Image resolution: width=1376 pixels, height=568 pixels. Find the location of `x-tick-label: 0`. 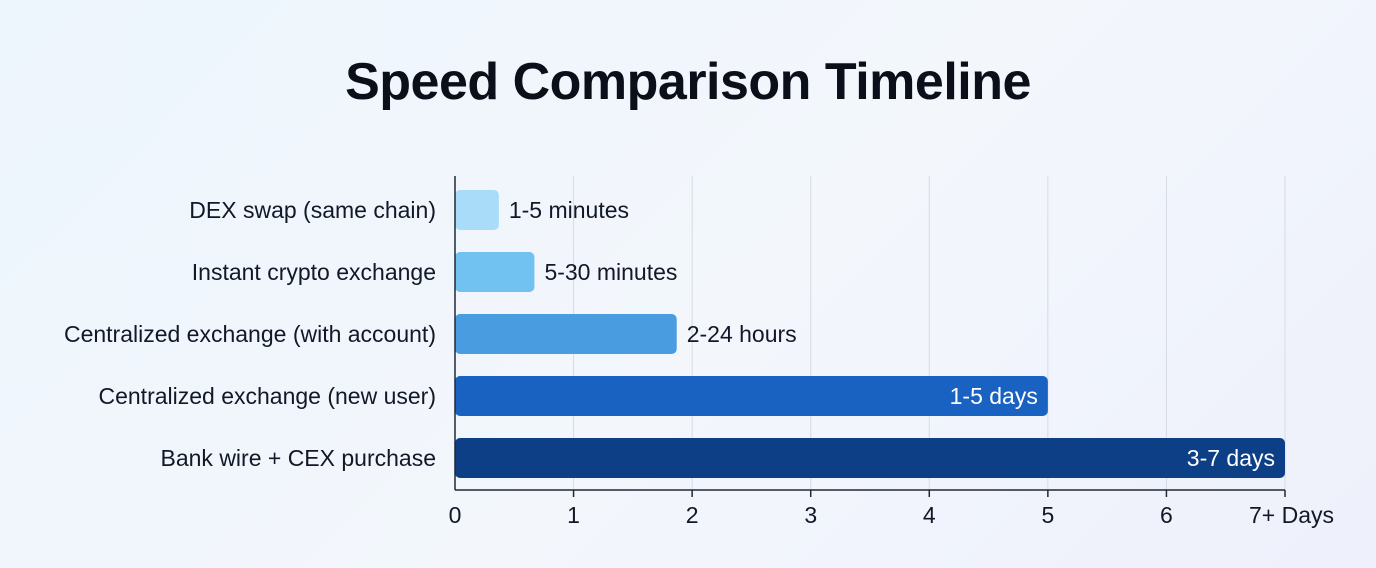

x-tick-label: 0 is located at coordinates (455, 515).